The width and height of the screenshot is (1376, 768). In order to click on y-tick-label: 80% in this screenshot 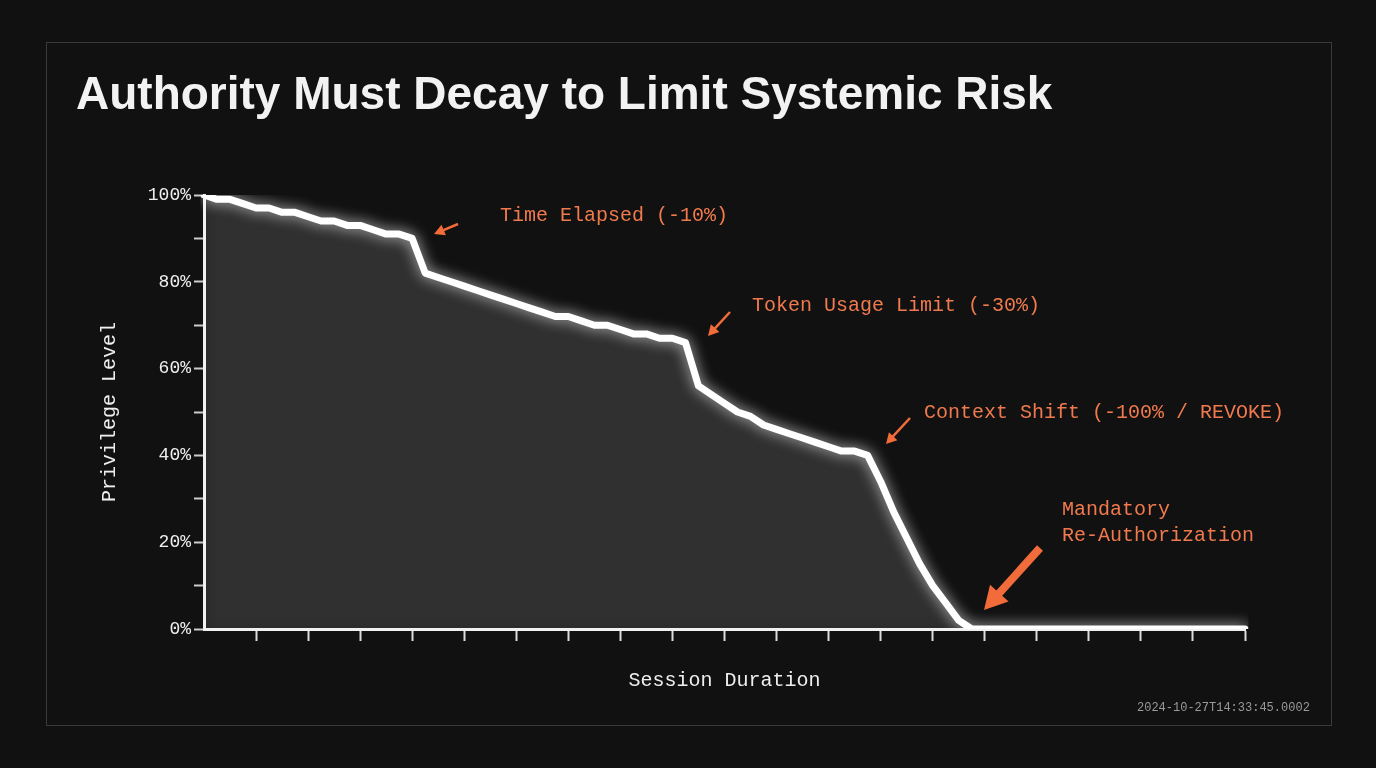, I will do `click(175, 281)`.